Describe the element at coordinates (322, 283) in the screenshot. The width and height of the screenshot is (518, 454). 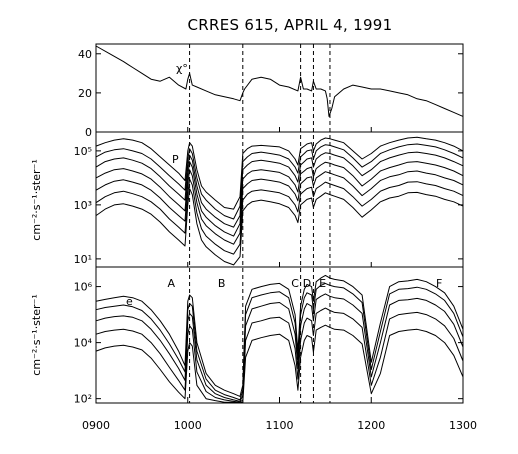
I see `interval-label-e: E` at that location.